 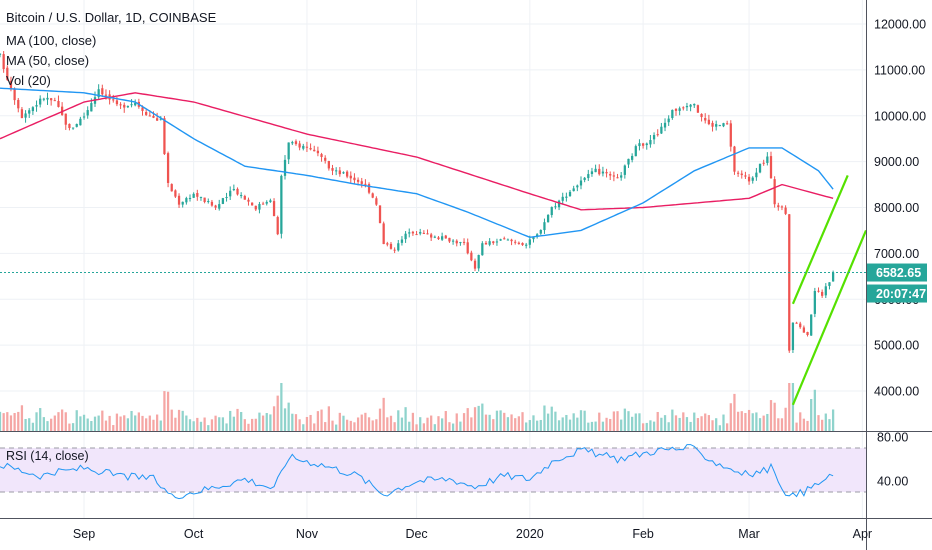 I want to click on volume-legend: Vol (20), so click(x=28, y=80).